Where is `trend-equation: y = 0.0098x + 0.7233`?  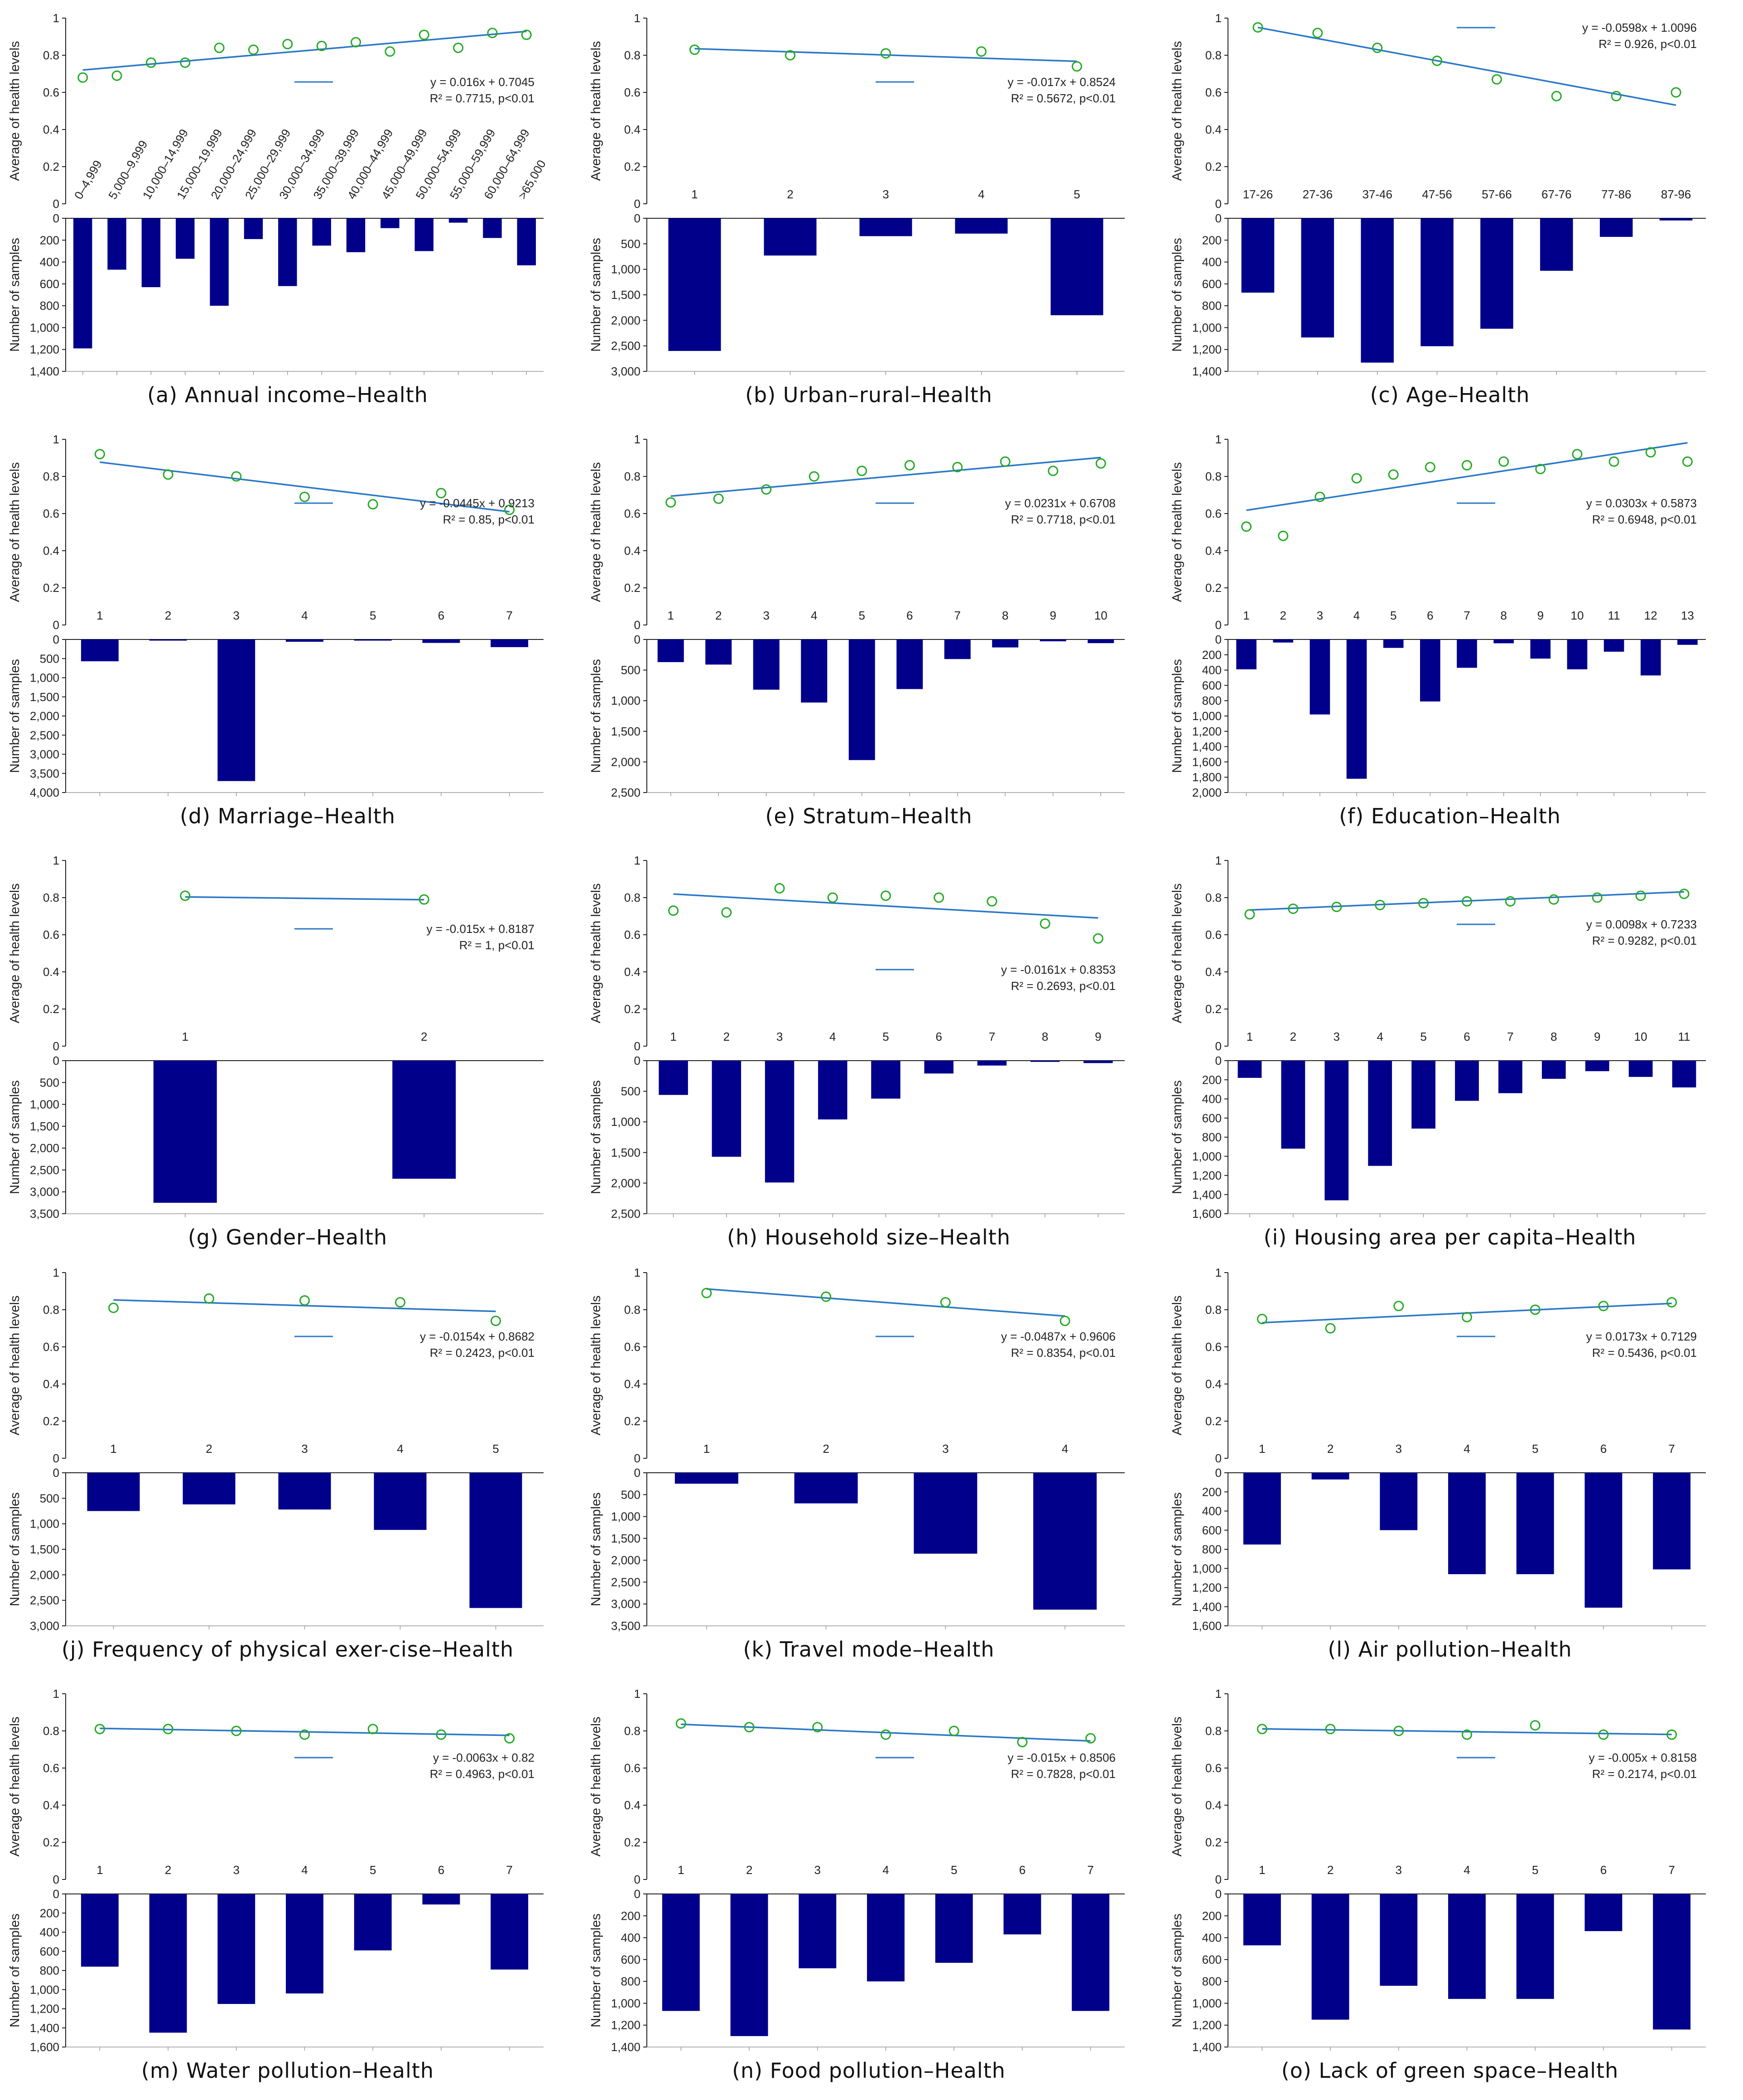
trend-equation: y = 0.0098x + 0.7233 is located at coordinates (1641, 924).